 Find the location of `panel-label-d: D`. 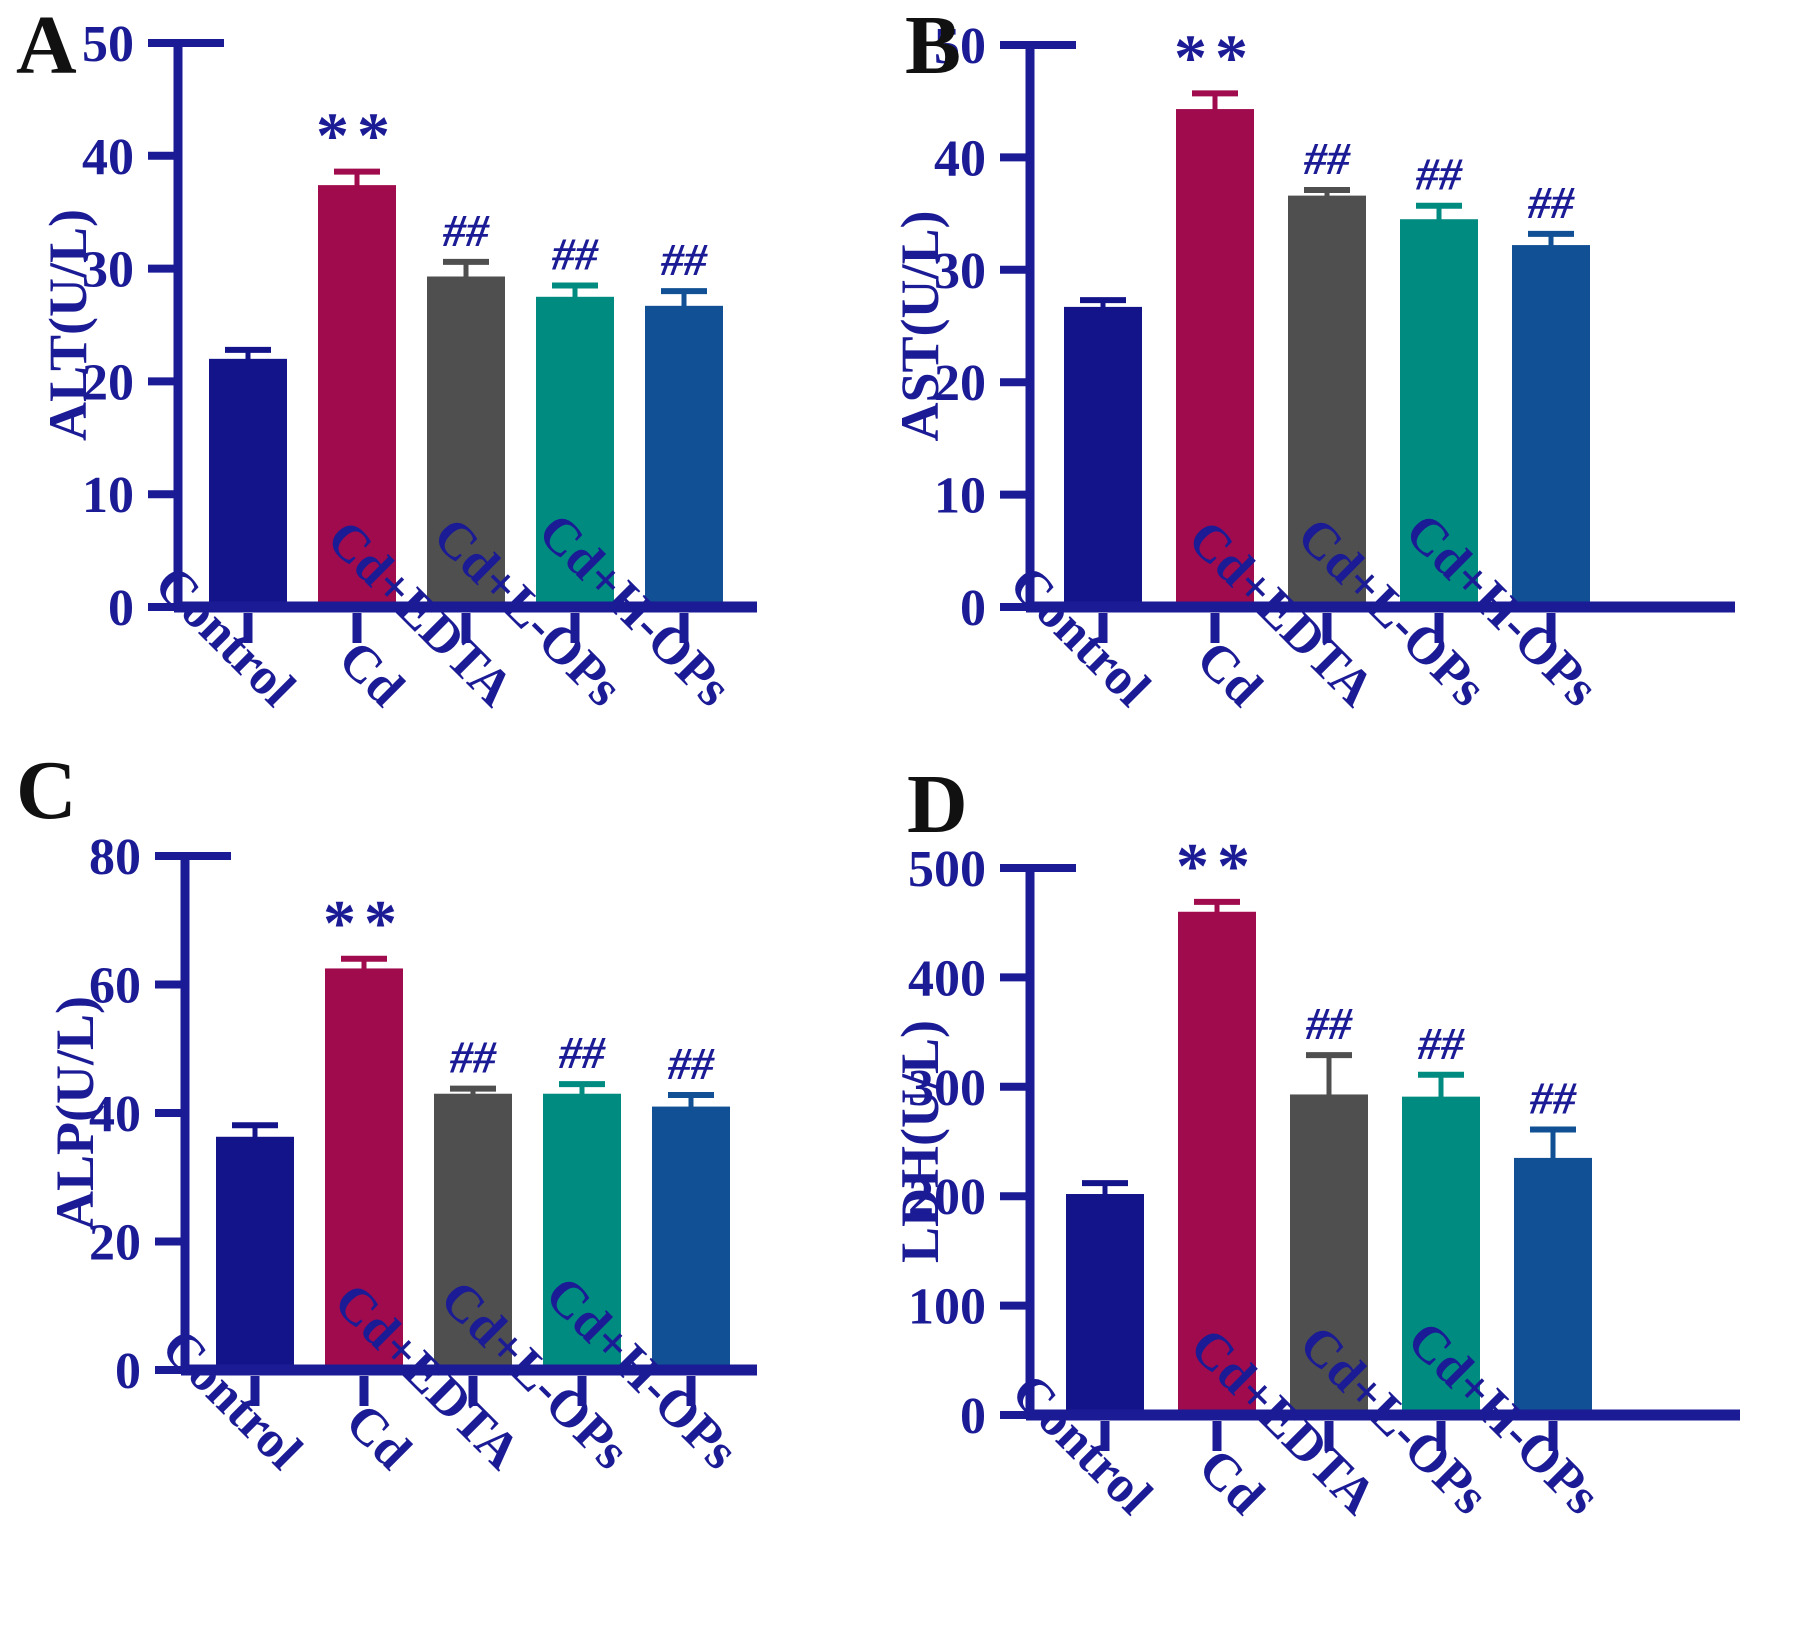

panel-label-d: D is located at coordinates (937, 804).